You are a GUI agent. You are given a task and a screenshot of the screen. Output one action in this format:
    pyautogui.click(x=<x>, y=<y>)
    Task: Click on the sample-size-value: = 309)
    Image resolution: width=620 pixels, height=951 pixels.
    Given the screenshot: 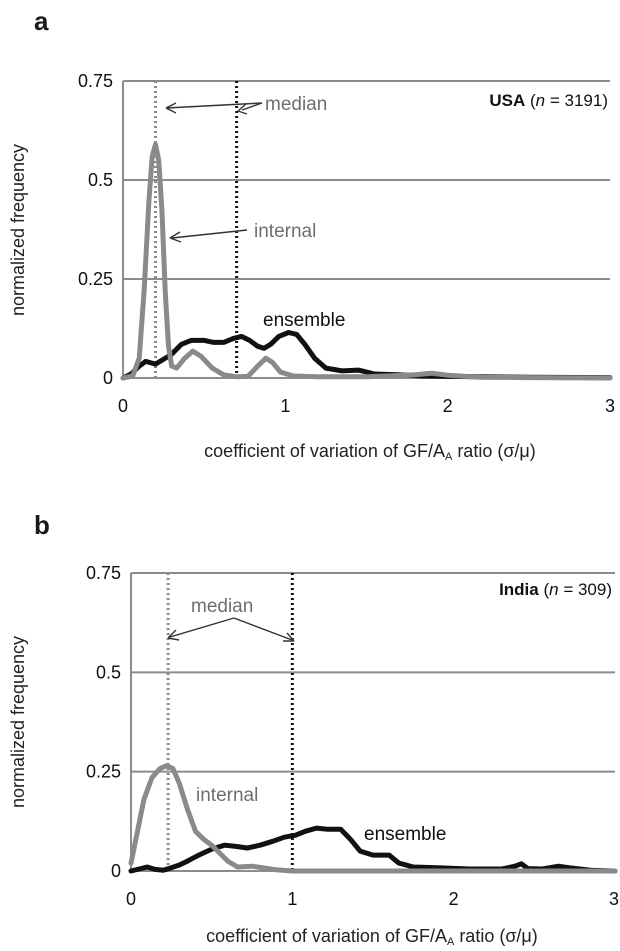 What is the action you would take?
    pyautogui.click(x=585, y=589)
    